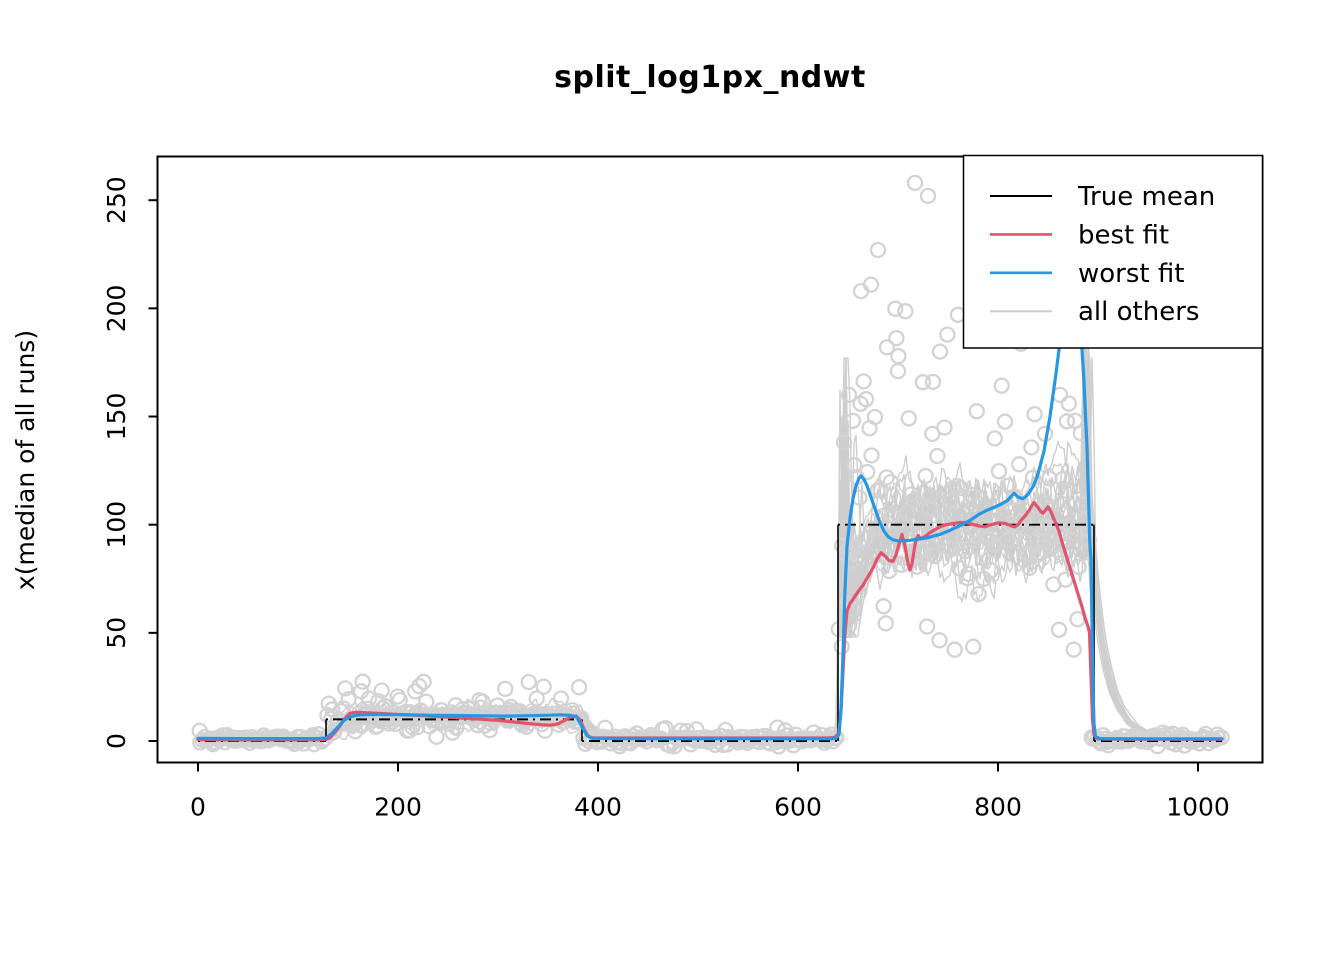 Image resolution: width=1344 pixels, height=960 pixels. I want to click on legend: True mean best fit worst fit all others, so click(1113, 251).